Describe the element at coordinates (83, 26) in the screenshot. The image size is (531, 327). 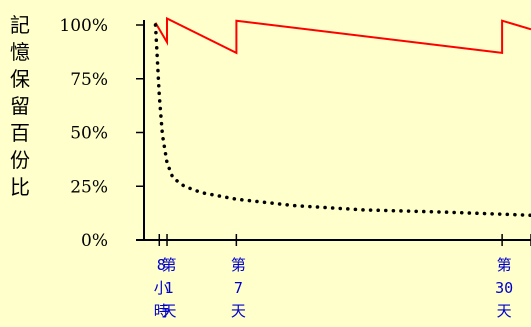
I see `y-tick-label: 100%` at that location.